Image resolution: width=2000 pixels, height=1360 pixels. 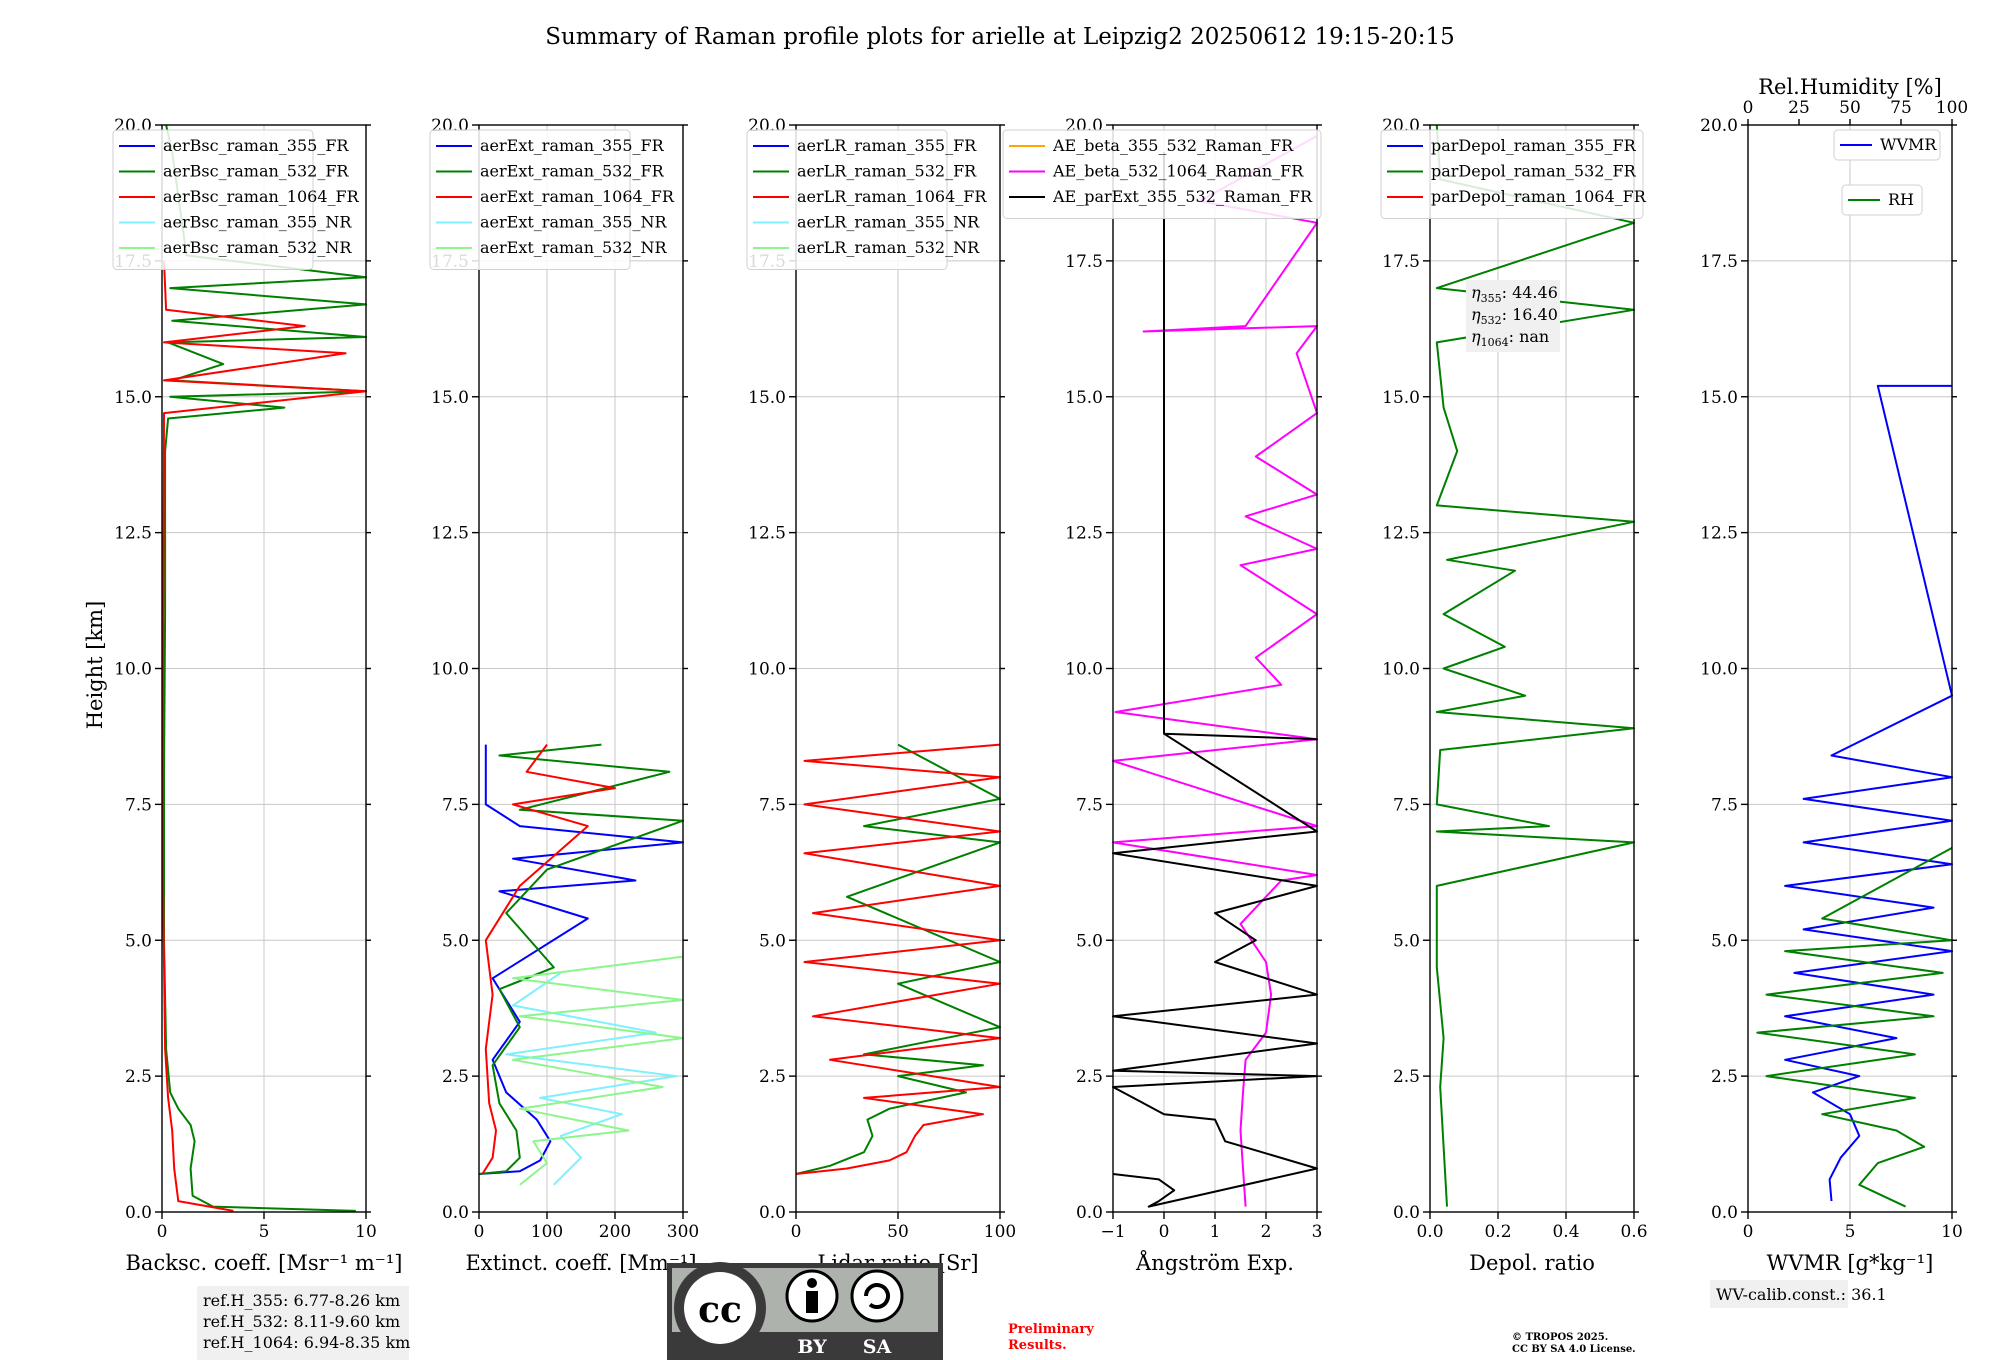 What do you see at coordinates (264, 1232) in the screenshot?
I see `x-tick-label: 5` at bounding box center [264, 1232].